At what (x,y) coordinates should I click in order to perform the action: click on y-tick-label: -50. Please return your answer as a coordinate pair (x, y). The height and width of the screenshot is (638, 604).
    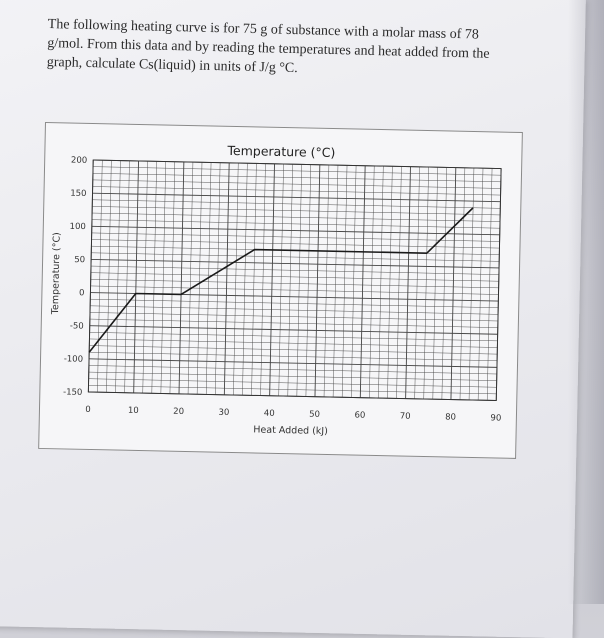
    Looking at the image, I should click on (77, 326).